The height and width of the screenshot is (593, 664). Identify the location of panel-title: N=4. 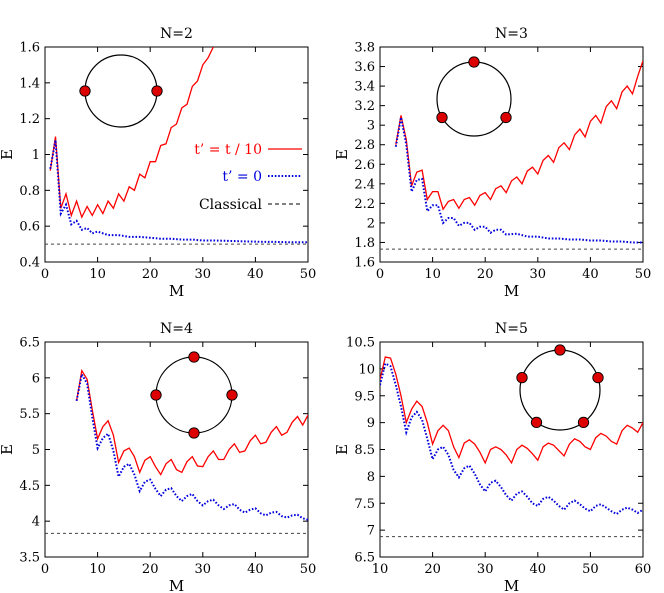
(176, 329).